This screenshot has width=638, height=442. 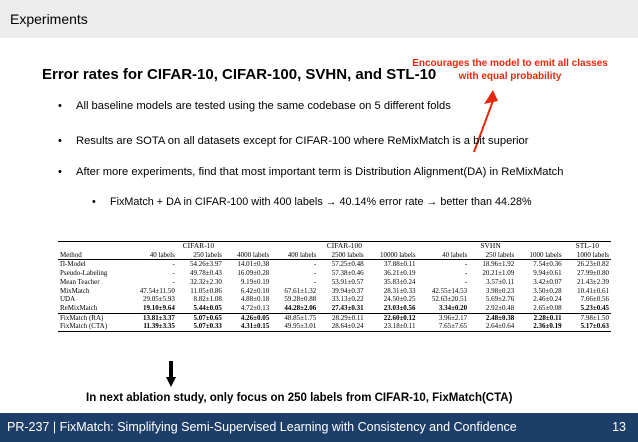 What do you see at coordinates (540, 308) in the screenshot?
I see `table-cell: 2.65±0.08` at bounding box center [540, 308].